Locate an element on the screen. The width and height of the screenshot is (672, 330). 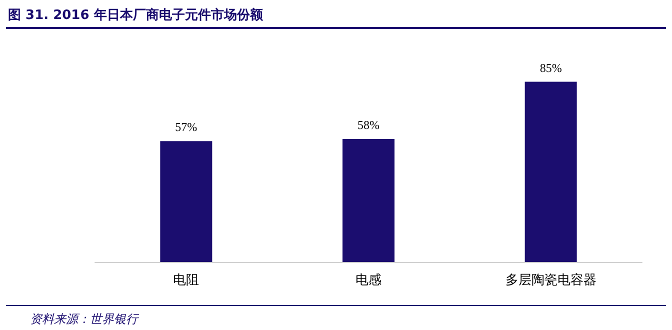
text: 资料来源：世界银行 is located at coordinates (84, 319).